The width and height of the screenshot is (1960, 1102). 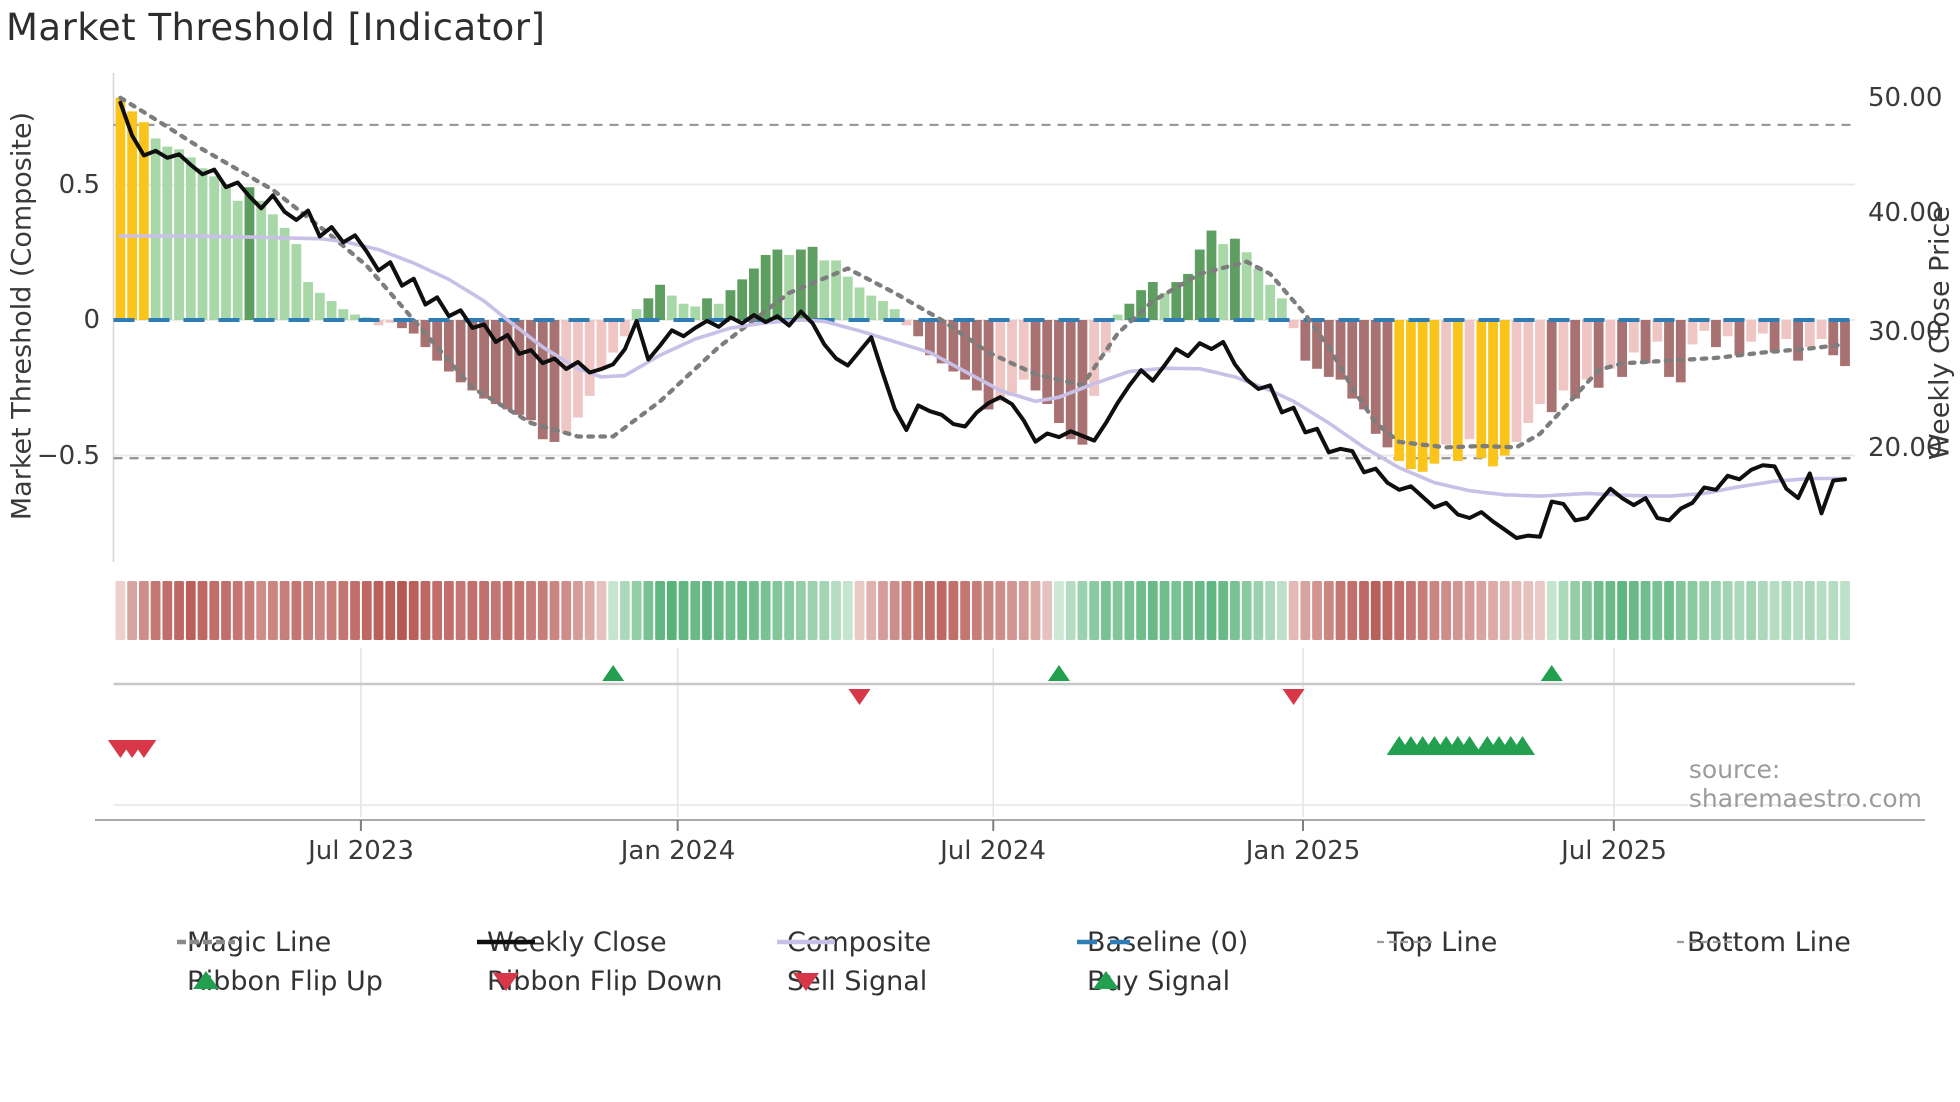 What do you see at coordinates (993, 851) in the screenshot?
I see `x-axis-tick: Jul 2024` at bounding box center [993, 851].